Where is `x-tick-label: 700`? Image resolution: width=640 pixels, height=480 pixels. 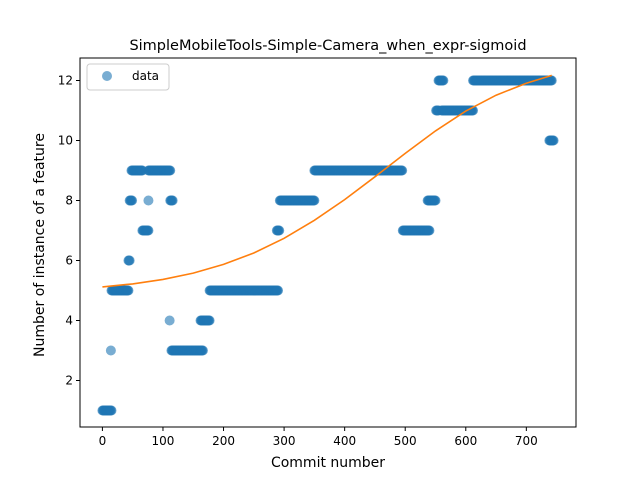 x-tick-label: 700 is located at coordinates (526, 441).